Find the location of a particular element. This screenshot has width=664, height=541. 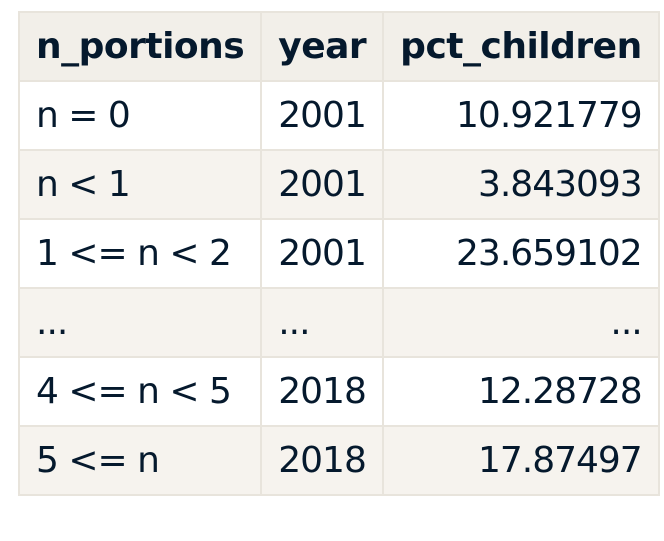

column-header-n-portions: n_portions is located at coordinates (140, 46).